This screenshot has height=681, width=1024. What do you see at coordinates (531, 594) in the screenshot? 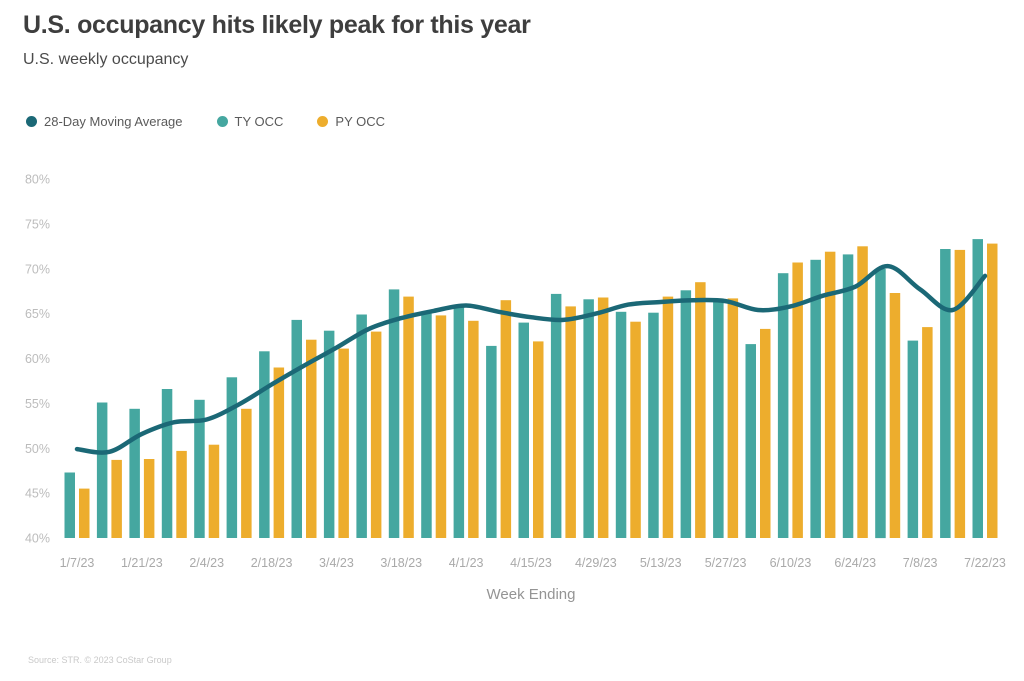
I see `x-axis-title: Week Ending` at bounding box center [531, 594].